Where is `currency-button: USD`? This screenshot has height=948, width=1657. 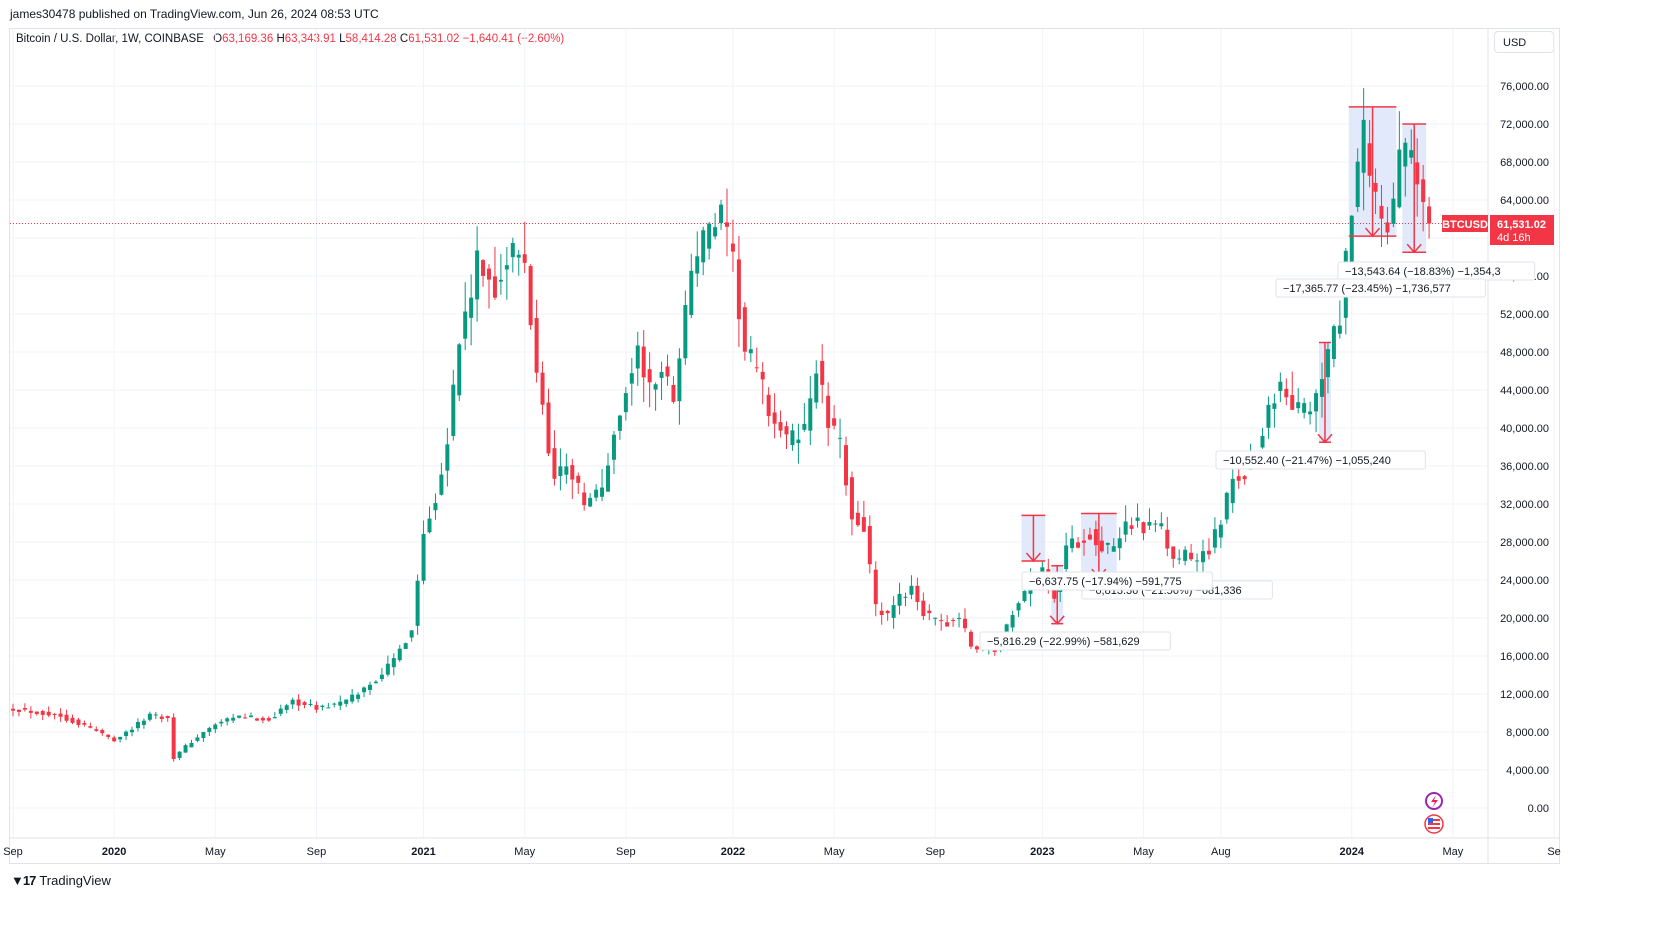
currency-button: USD is located at coordinates (1524, 42).